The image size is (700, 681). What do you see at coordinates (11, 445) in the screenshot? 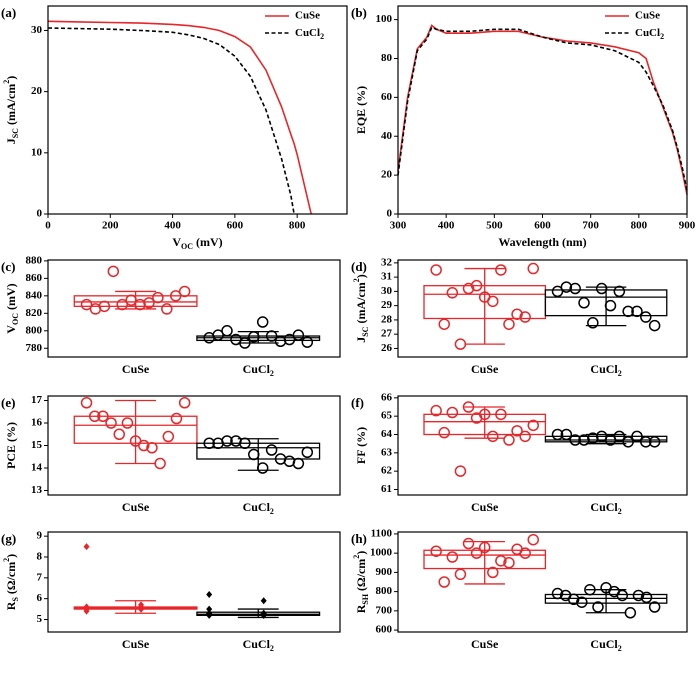
I see `y-axis-label: PCE (%)` at bounding box center [11, 445].